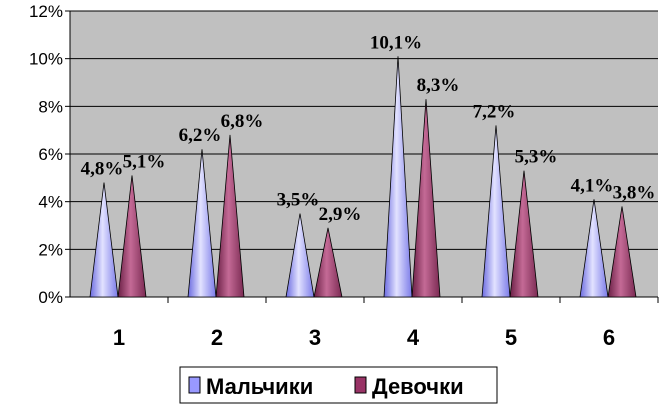  What do you see at coordinates (50, 297) in the screenshot?
I see `y-tick-label: 0%` at bounding box center [50, 297].